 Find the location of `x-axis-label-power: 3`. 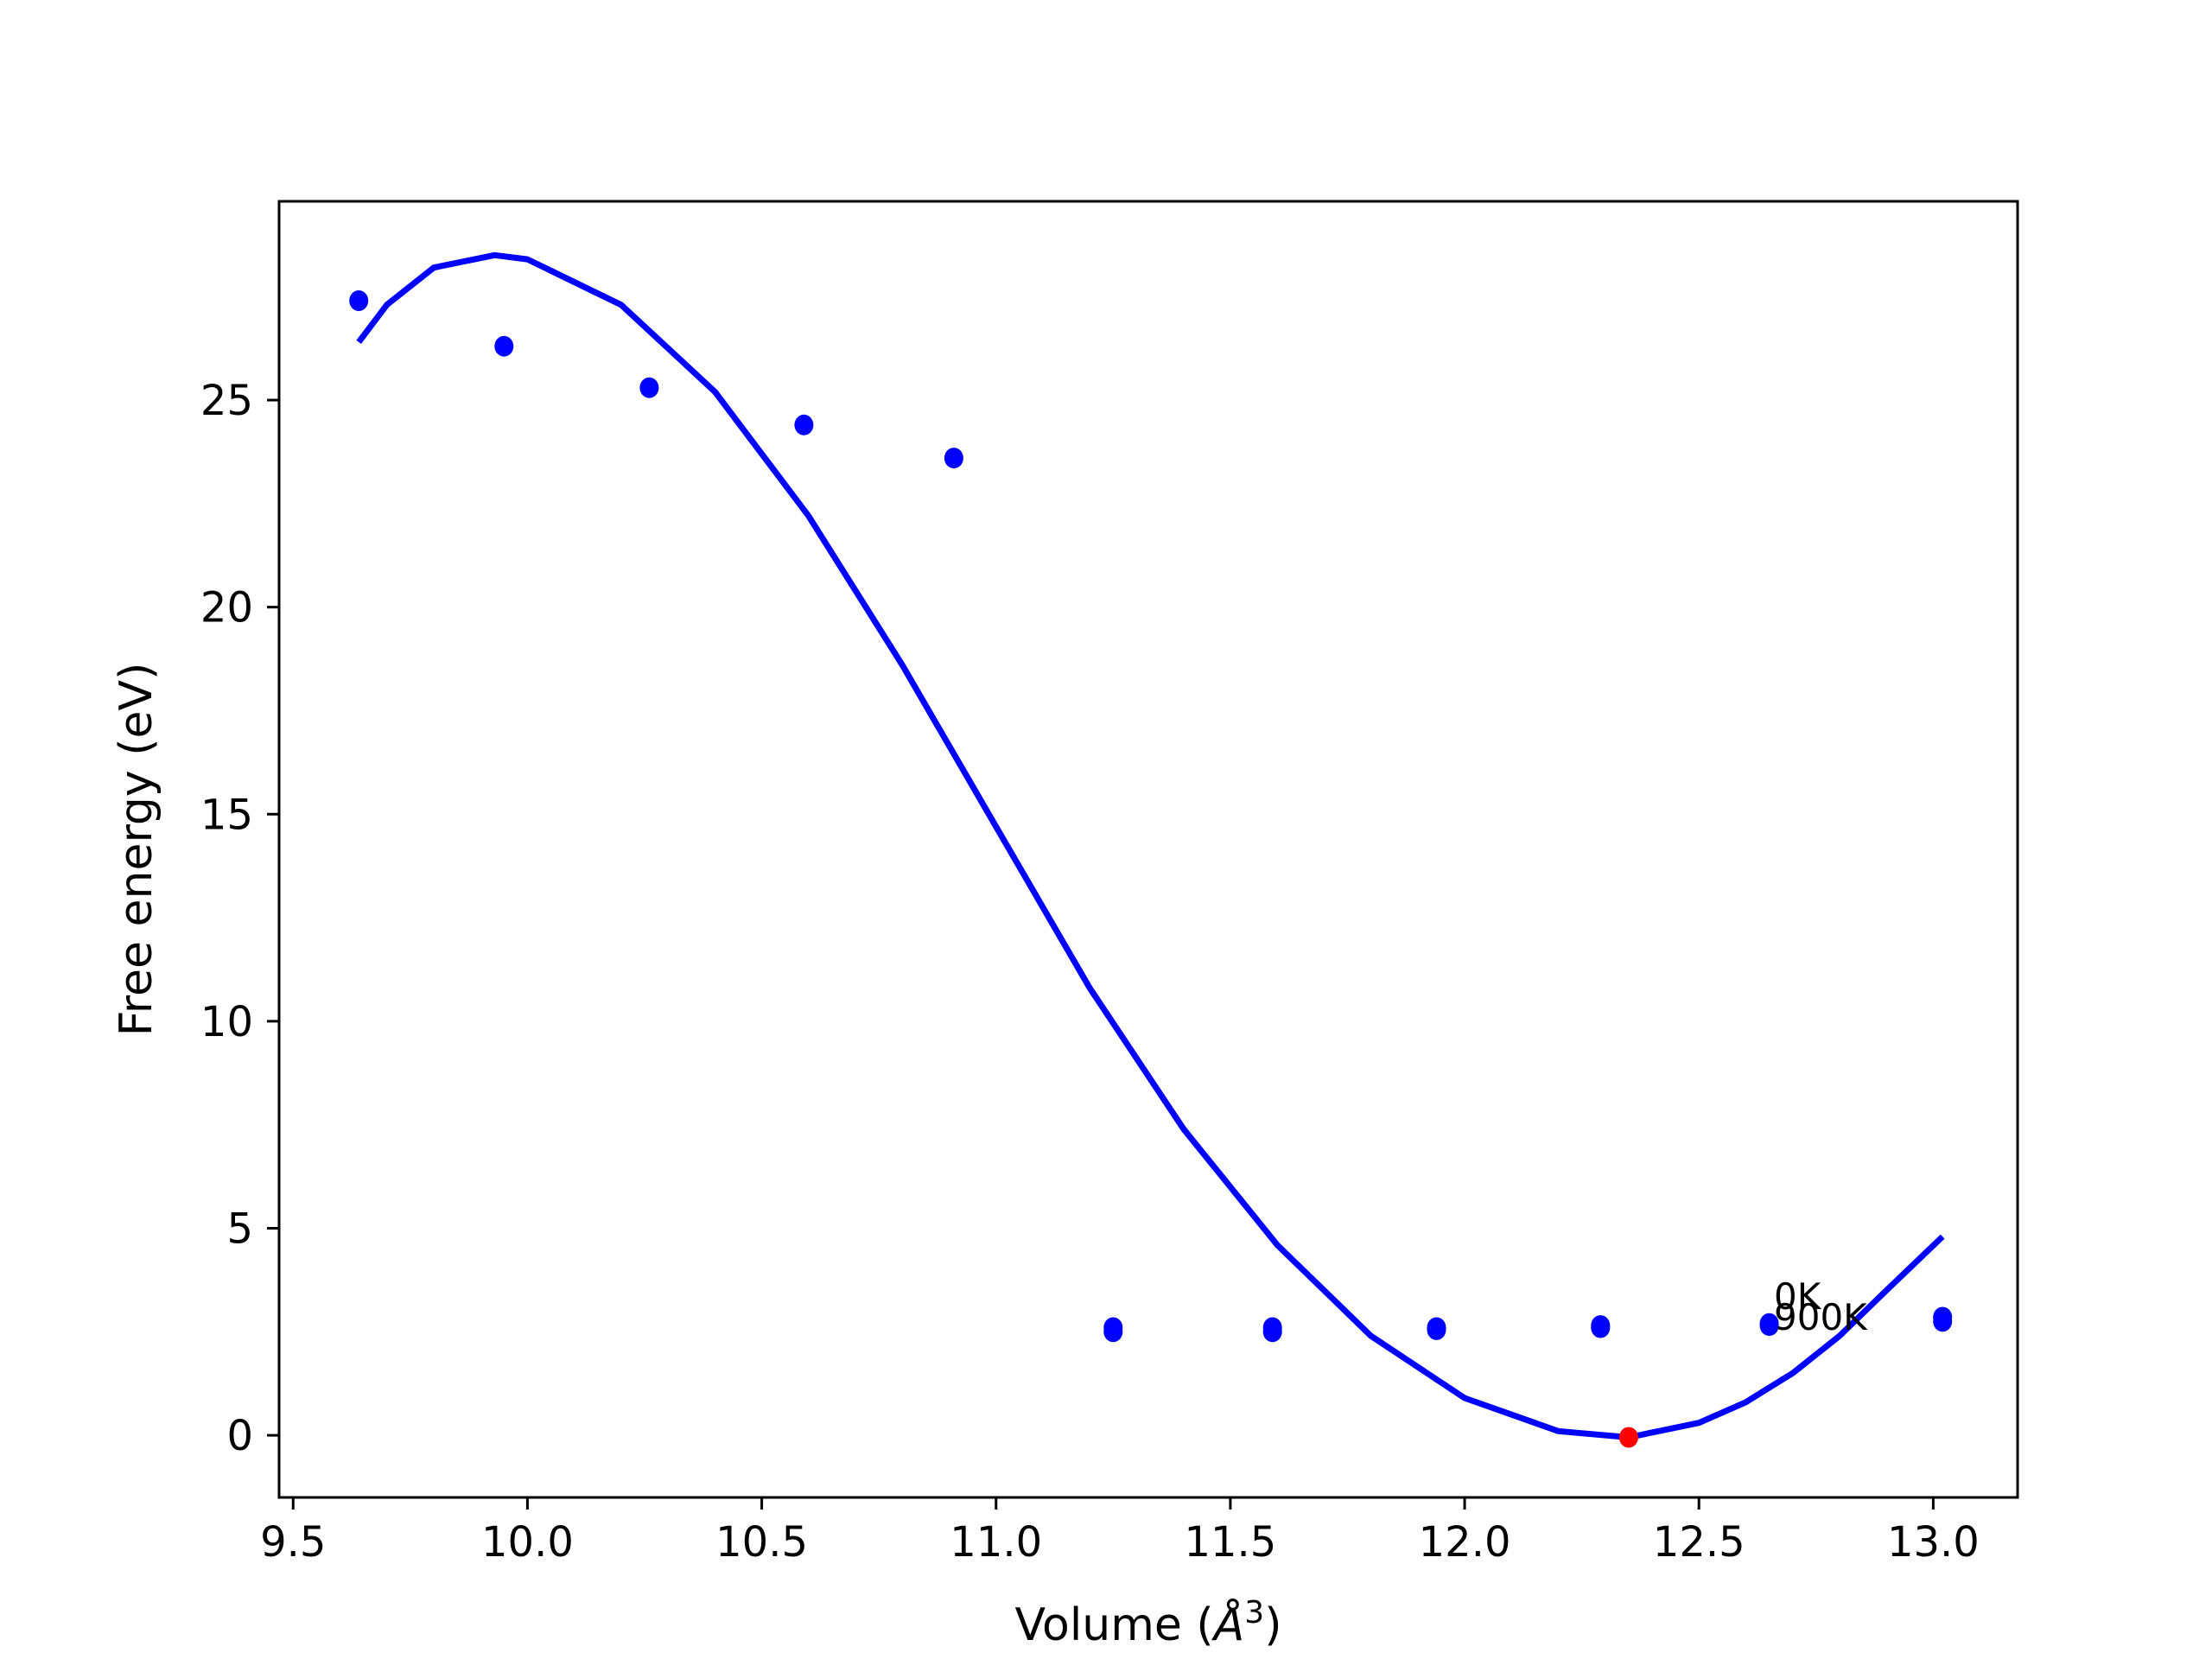

x-axis-label-power: 3 is located at coordinates (1254, 1612).